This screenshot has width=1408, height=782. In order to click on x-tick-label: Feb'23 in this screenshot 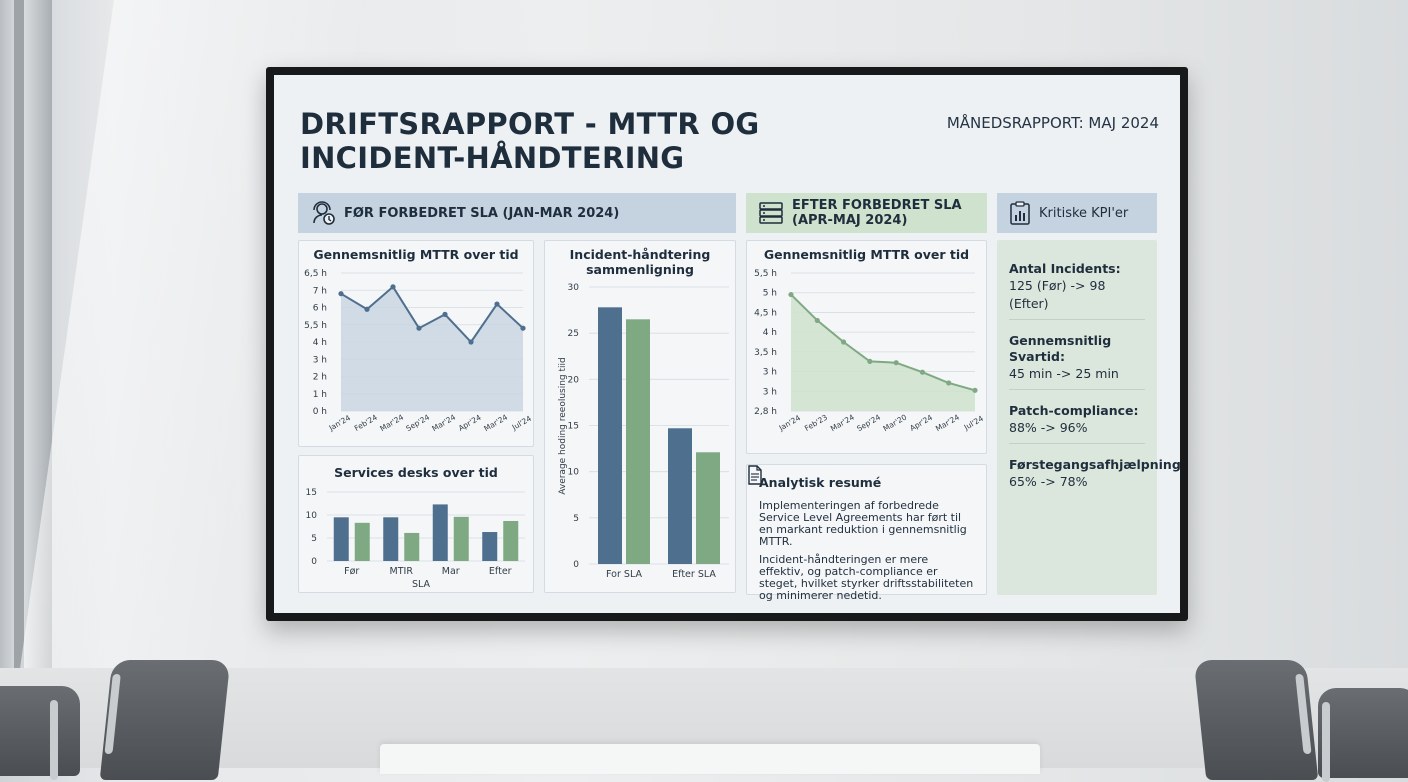, I will do `click(816, 423)`.